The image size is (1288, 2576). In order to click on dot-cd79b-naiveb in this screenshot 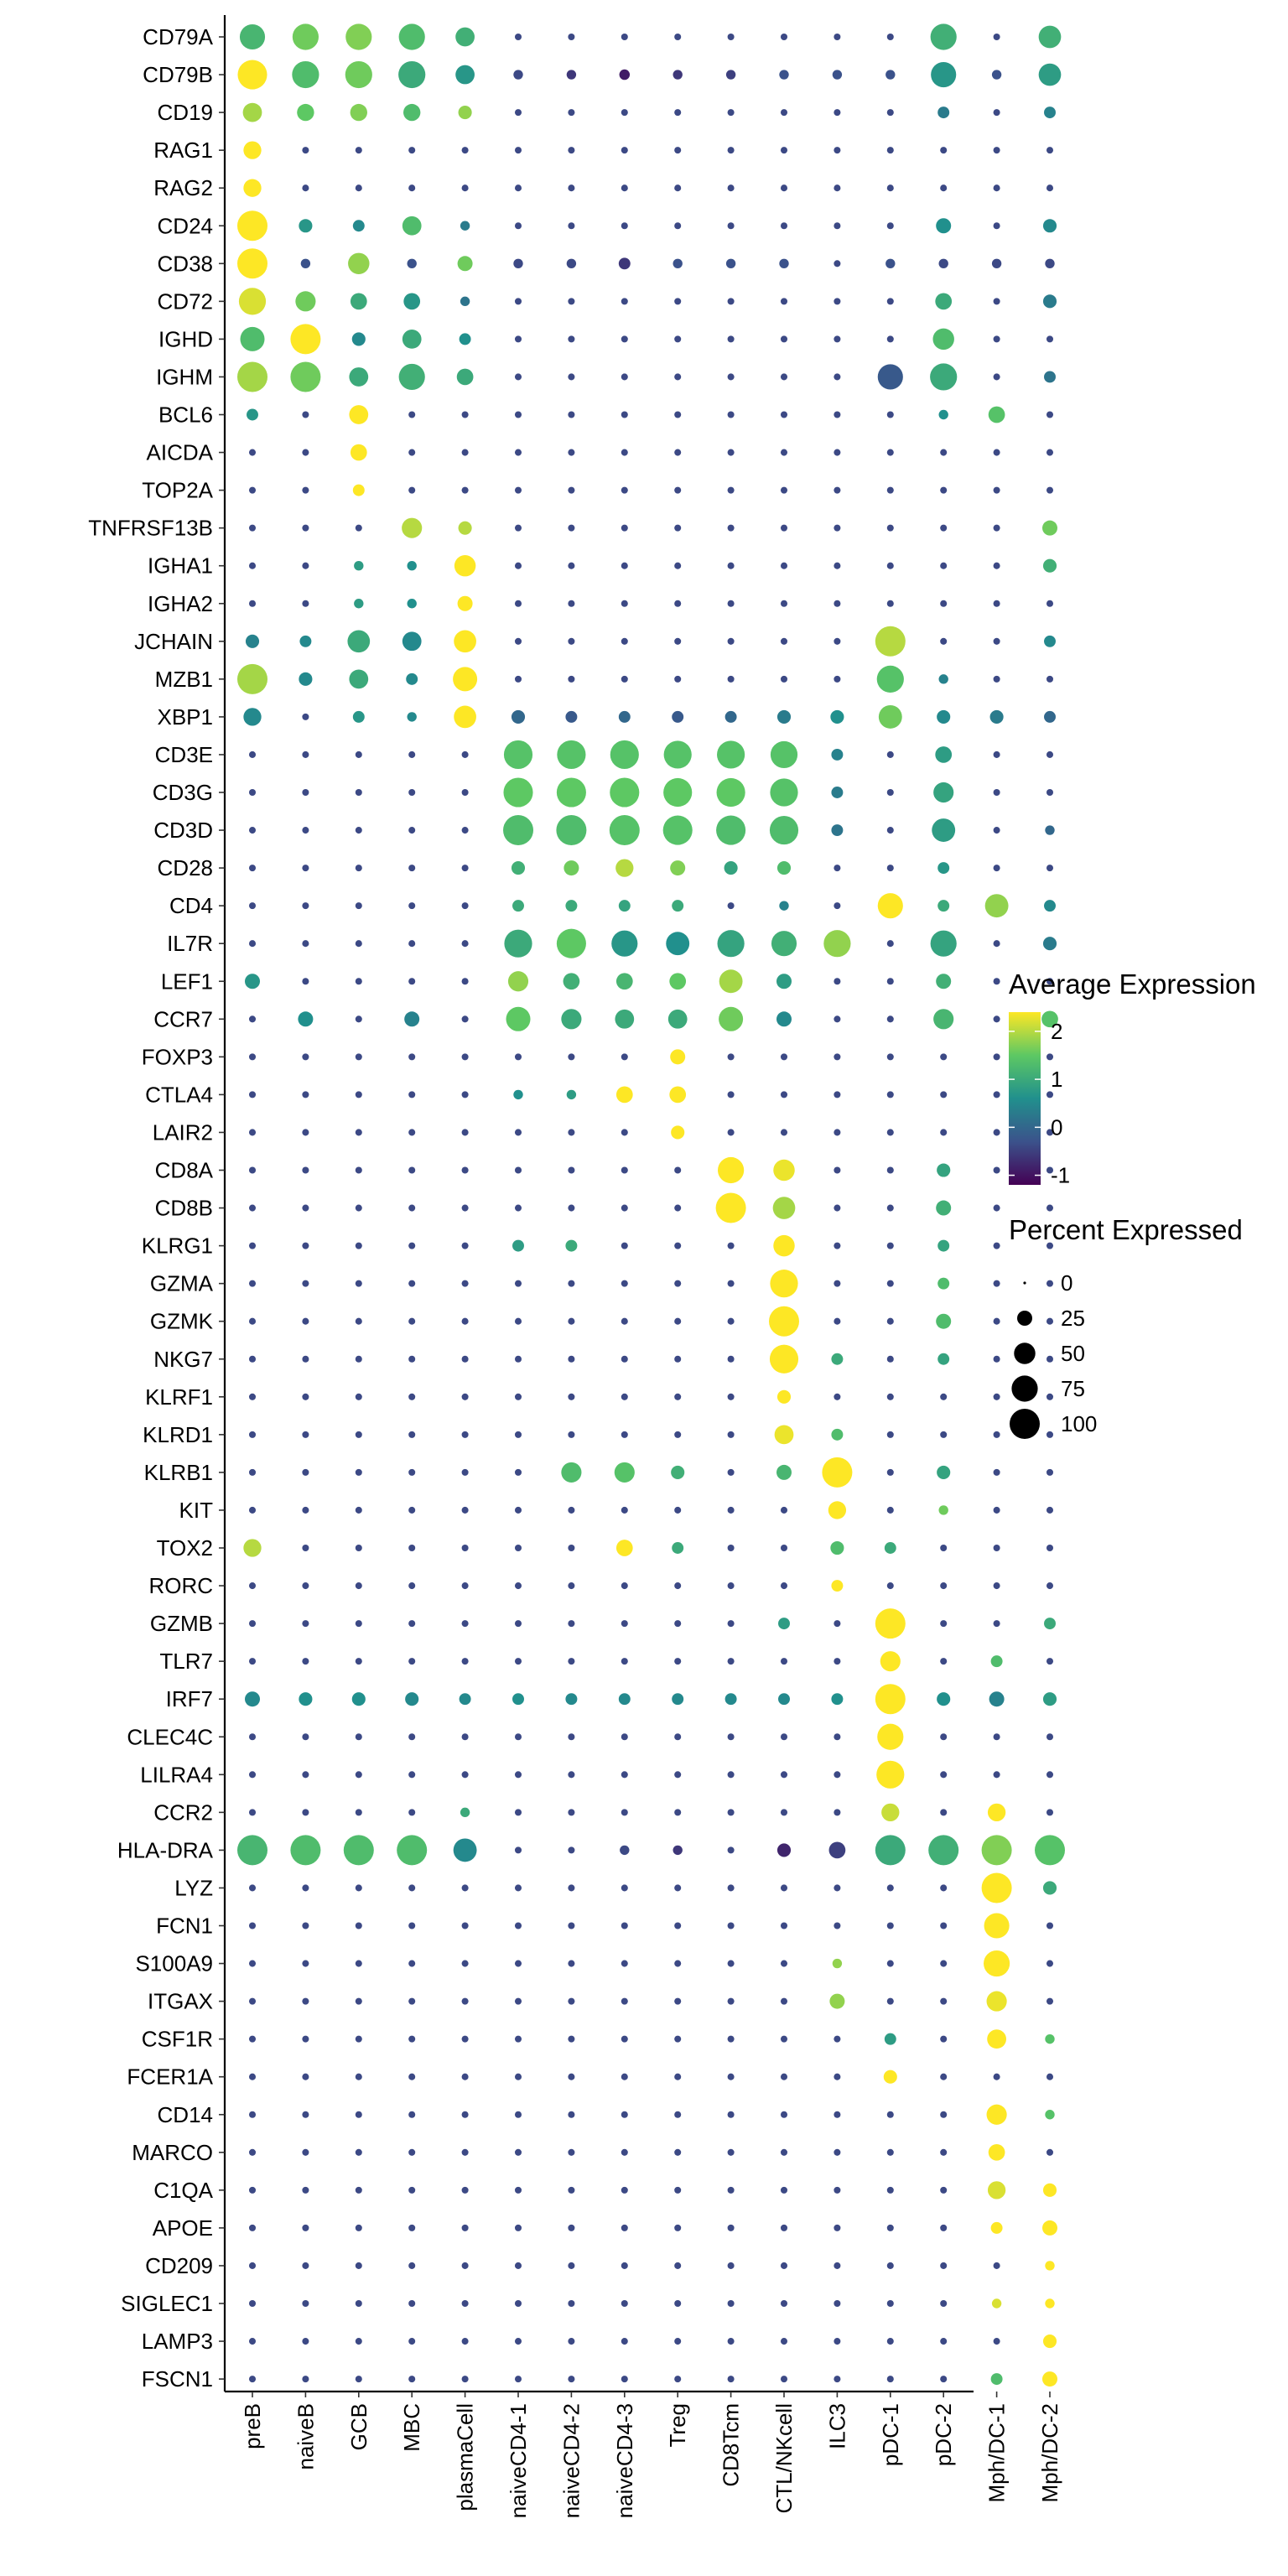, I will do `click(305, 74)`.